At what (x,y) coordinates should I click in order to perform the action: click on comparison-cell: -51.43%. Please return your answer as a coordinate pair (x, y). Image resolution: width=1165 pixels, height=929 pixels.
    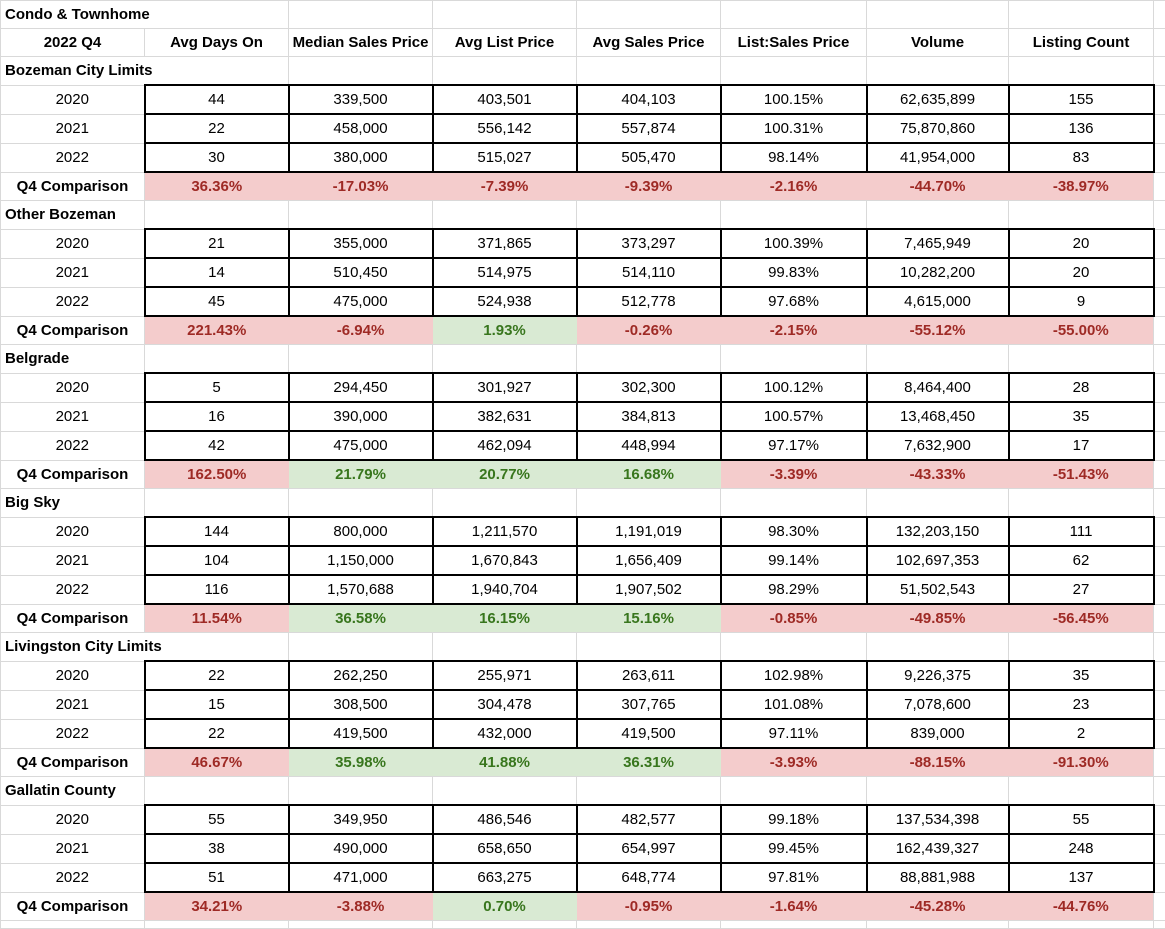
    Looking at the image, I should click on (1081, 474).